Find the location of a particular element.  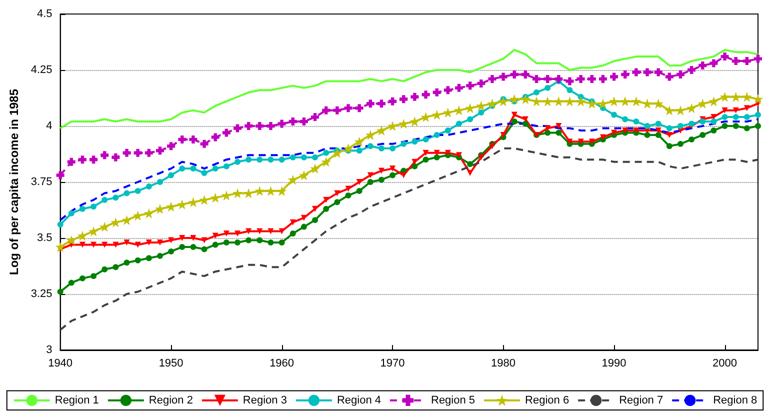

legend-label: Region 8 is located at coordinates (735, 400).